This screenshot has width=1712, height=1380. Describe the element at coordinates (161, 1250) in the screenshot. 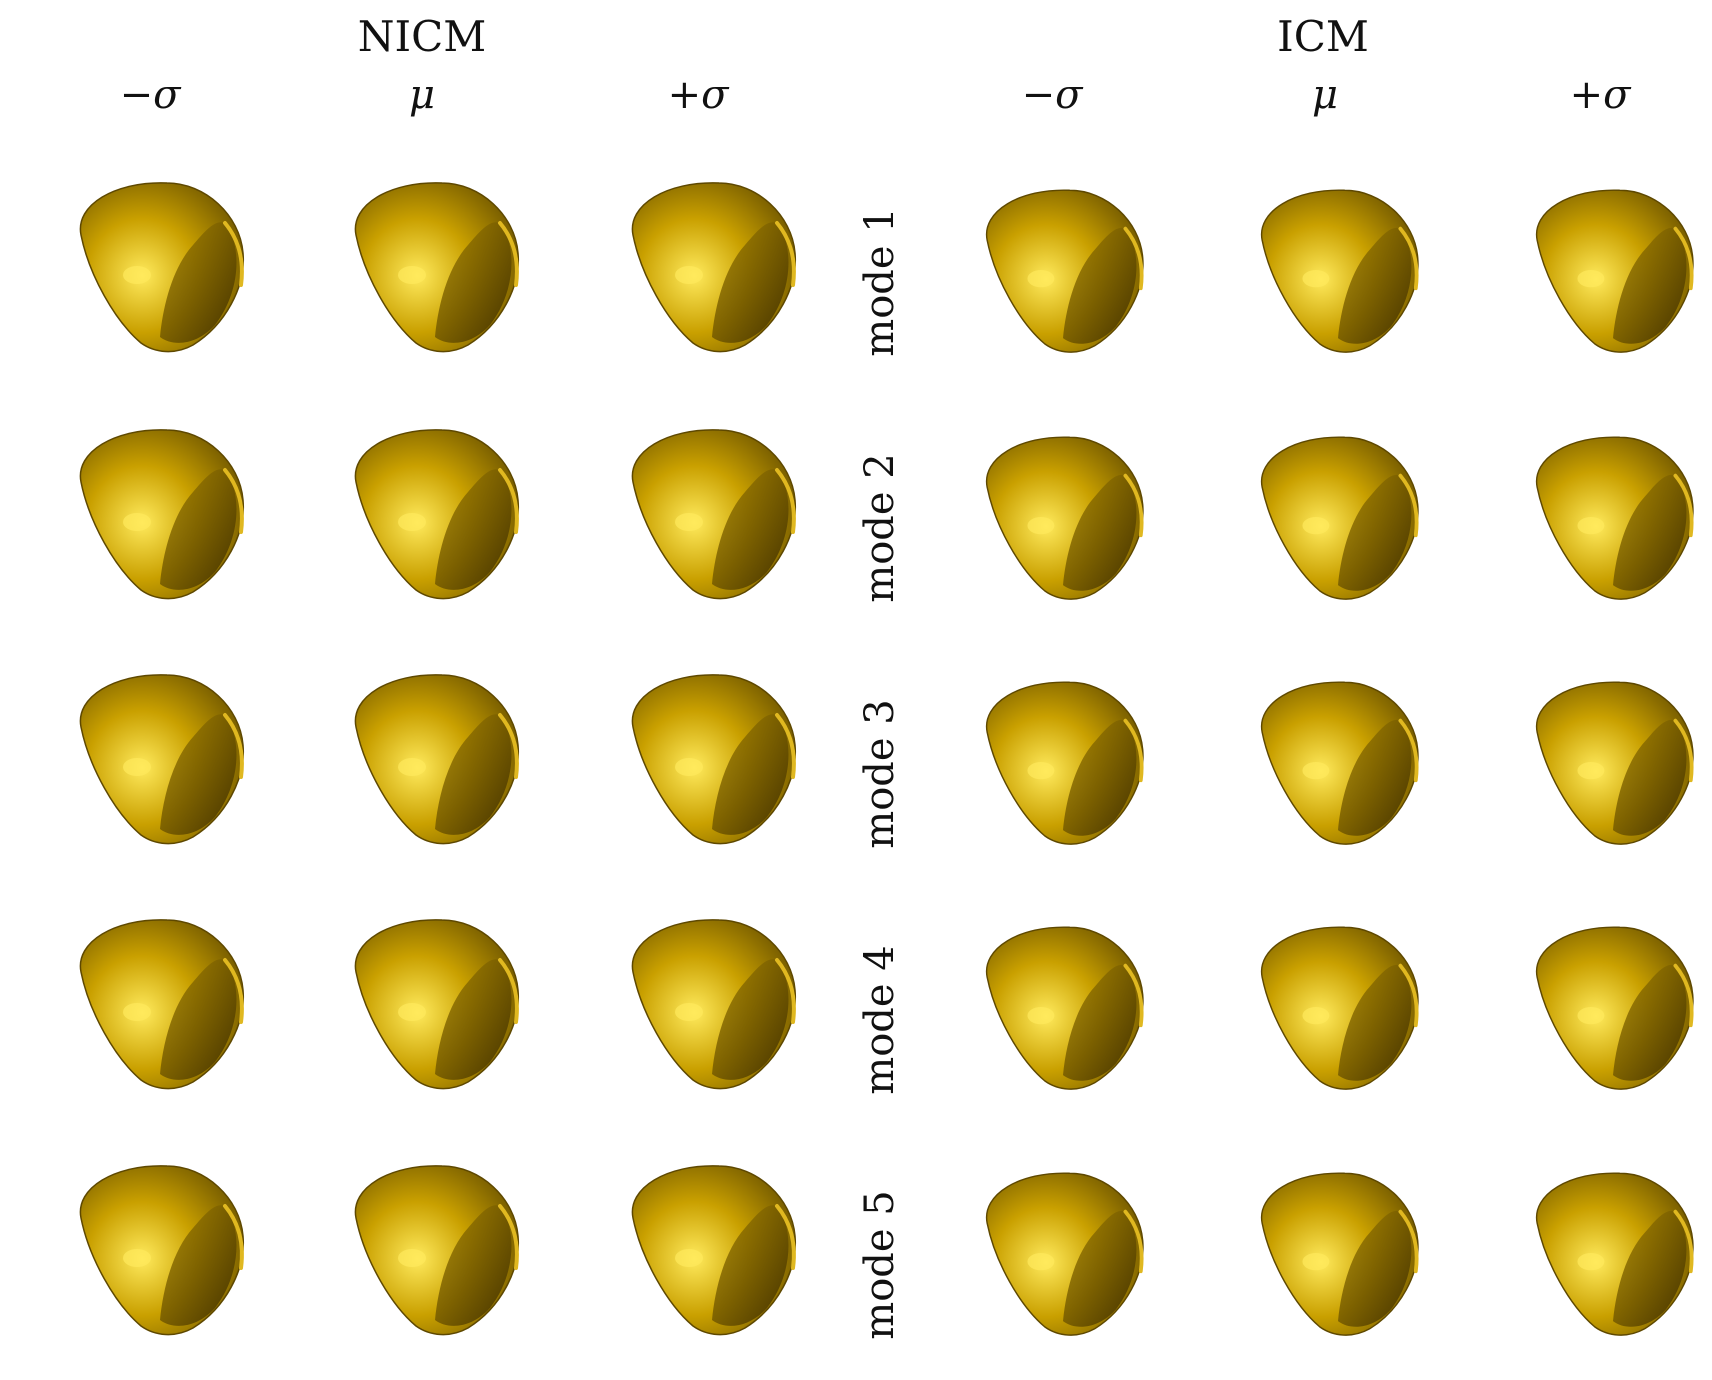

I see `ventricle-shape-row5-col1-icon` at that location.